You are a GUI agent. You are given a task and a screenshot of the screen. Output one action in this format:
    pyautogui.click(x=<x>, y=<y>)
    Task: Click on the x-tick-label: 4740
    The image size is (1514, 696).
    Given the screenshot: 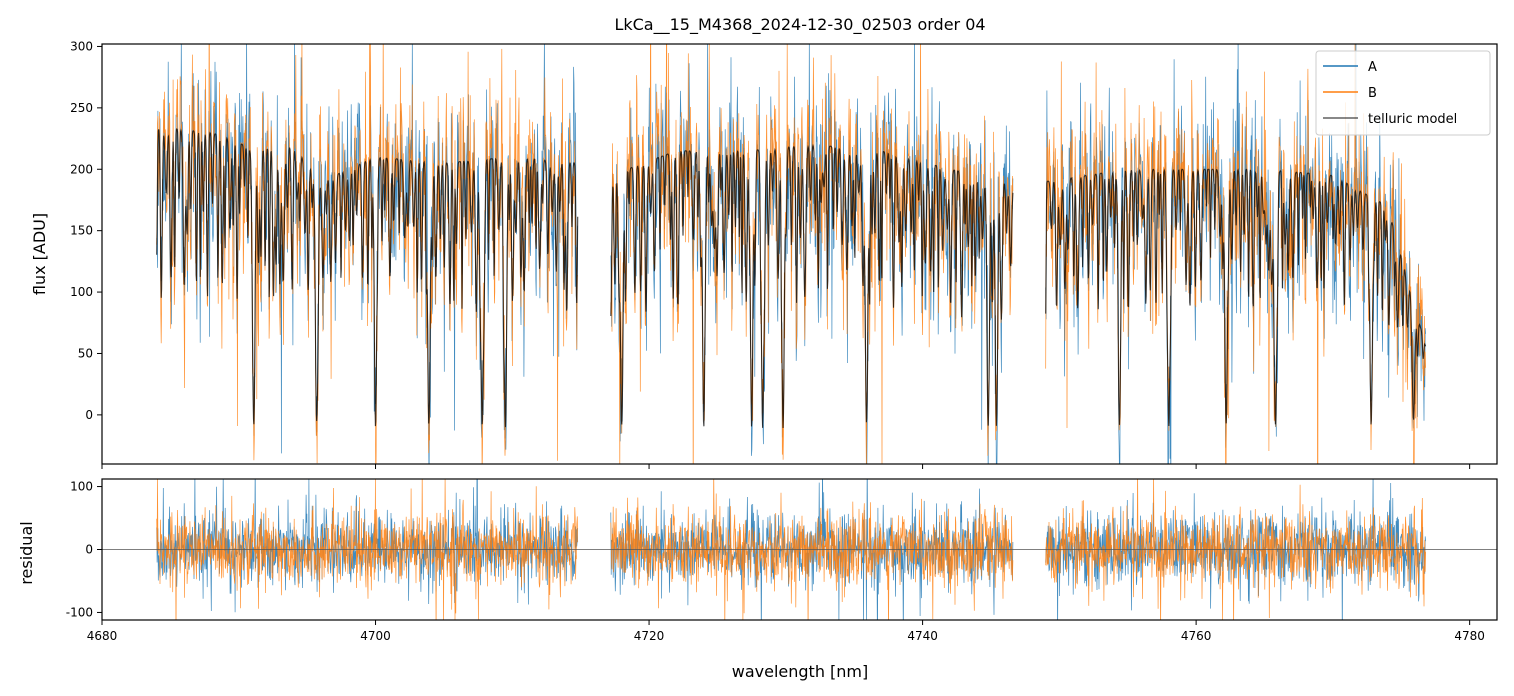 What is the action you would take?
    pyautogui.click(x=922, y=636)
    